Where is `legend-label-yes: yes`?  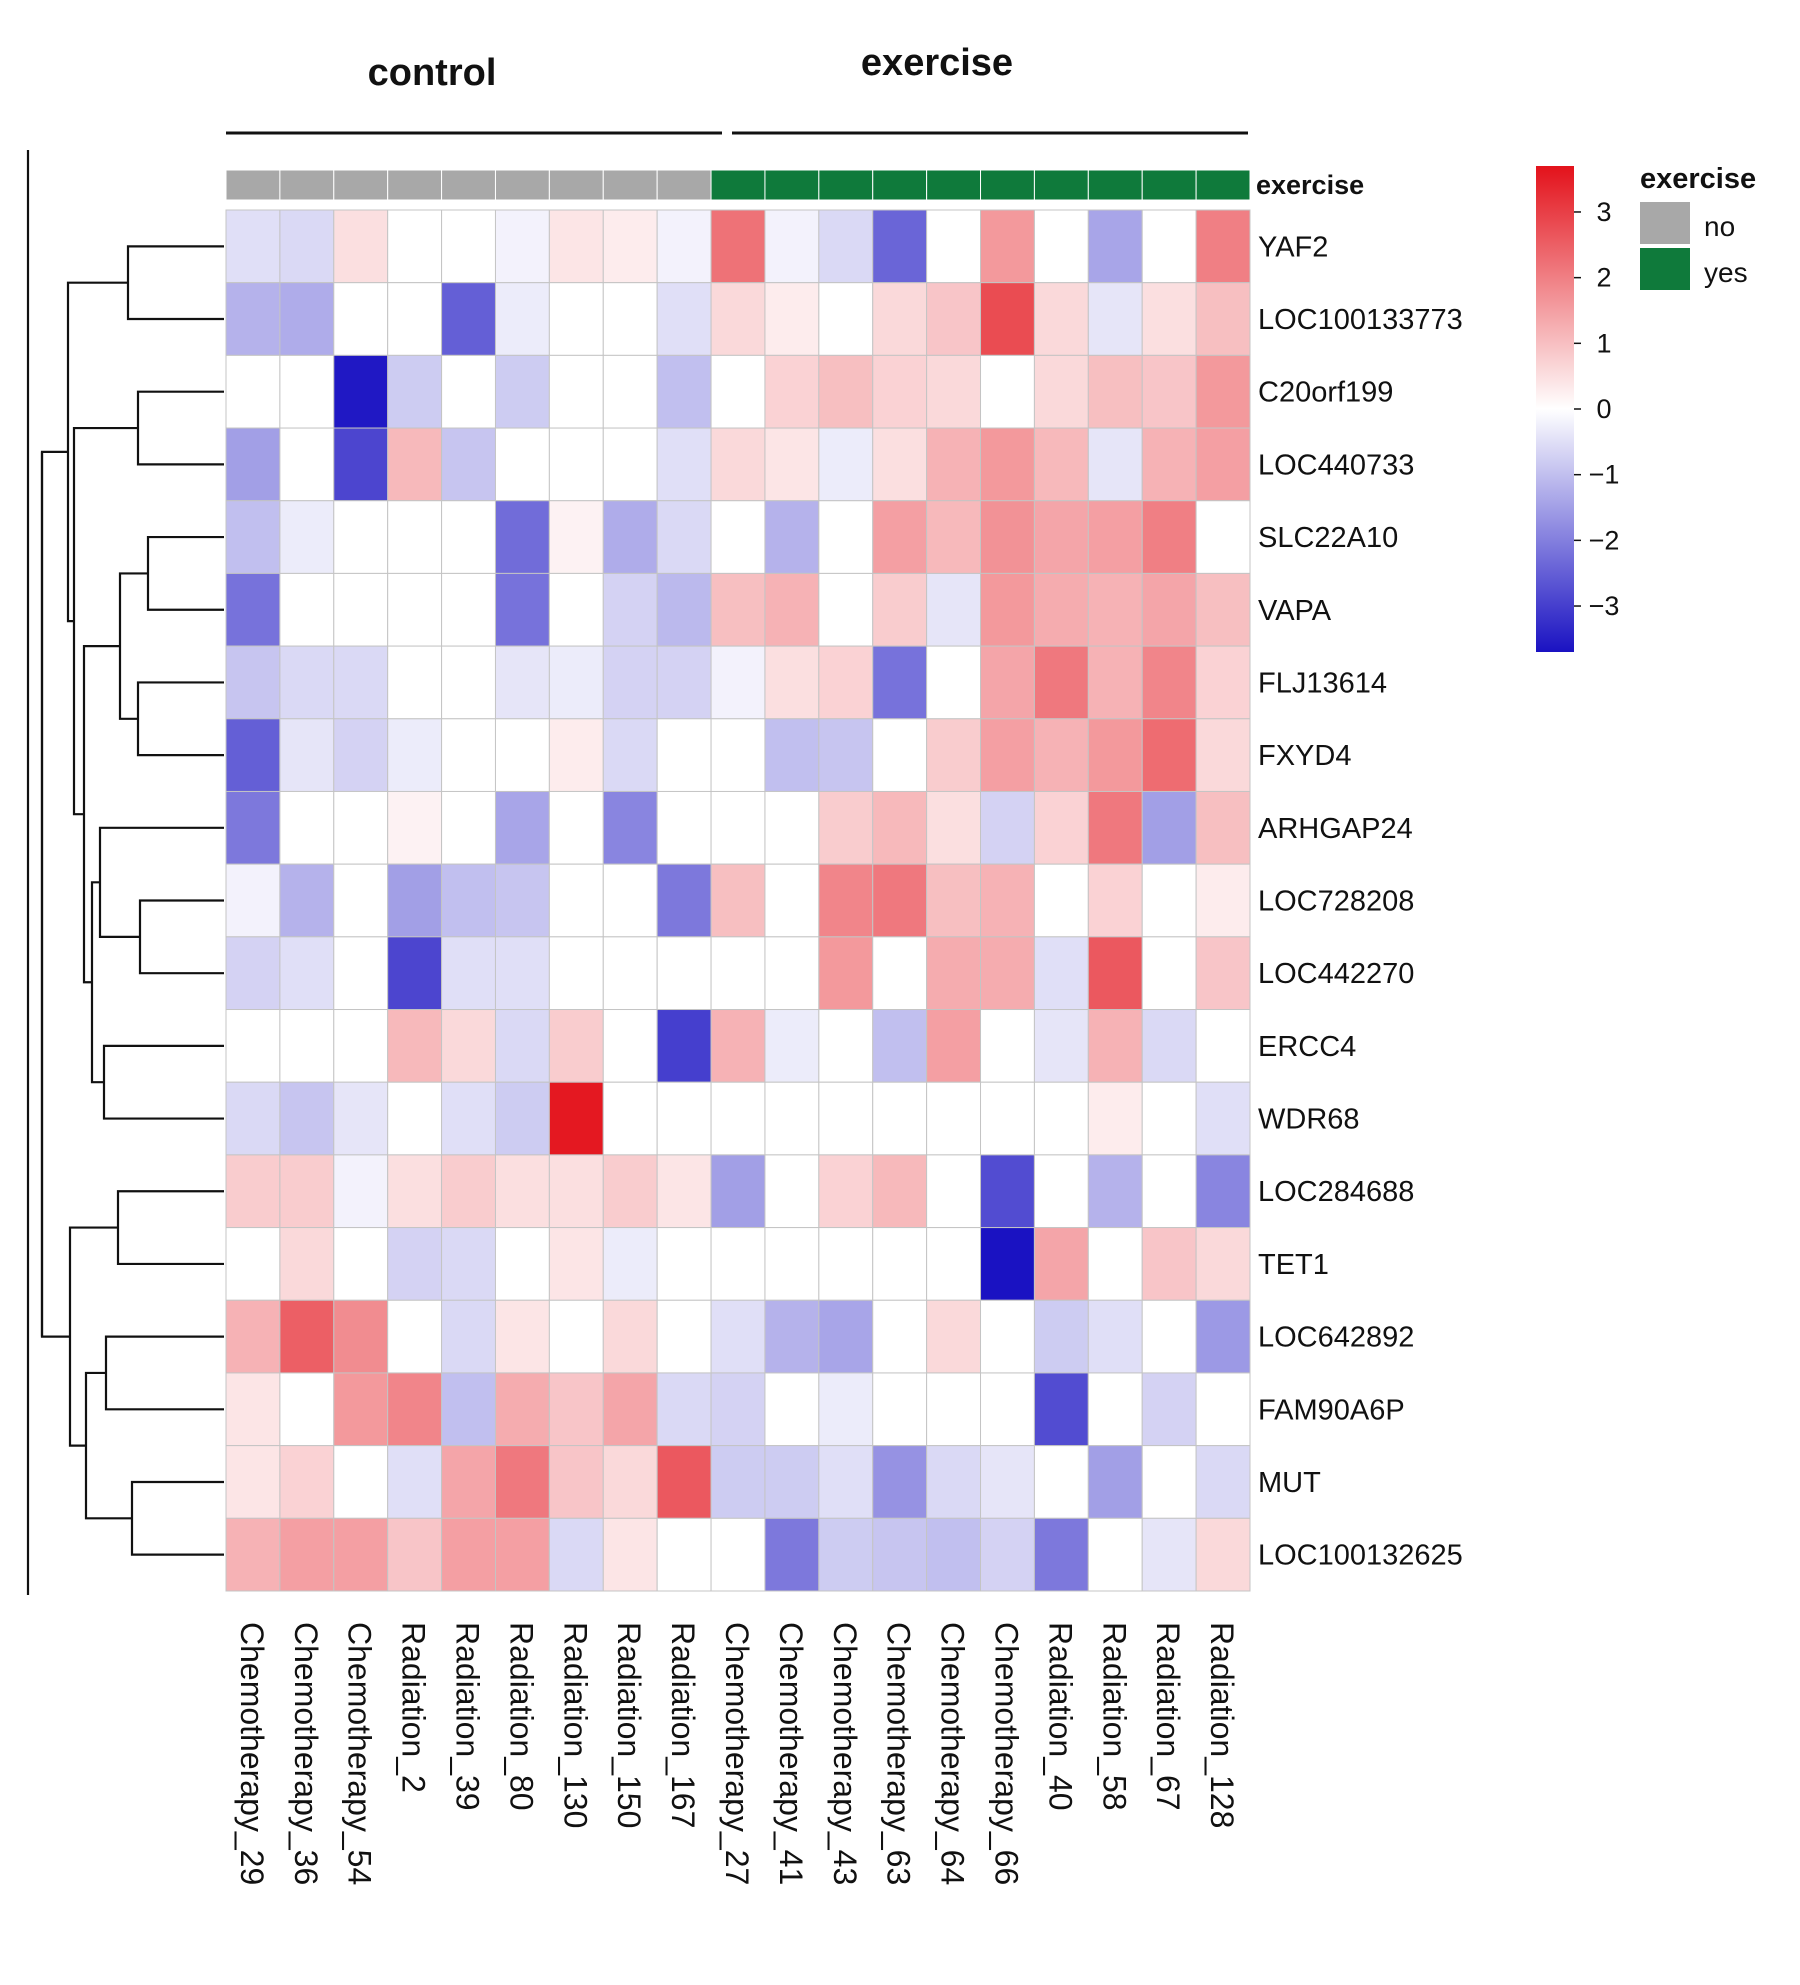
legend-label-yes: yes is located at coordinates (1726, 272).